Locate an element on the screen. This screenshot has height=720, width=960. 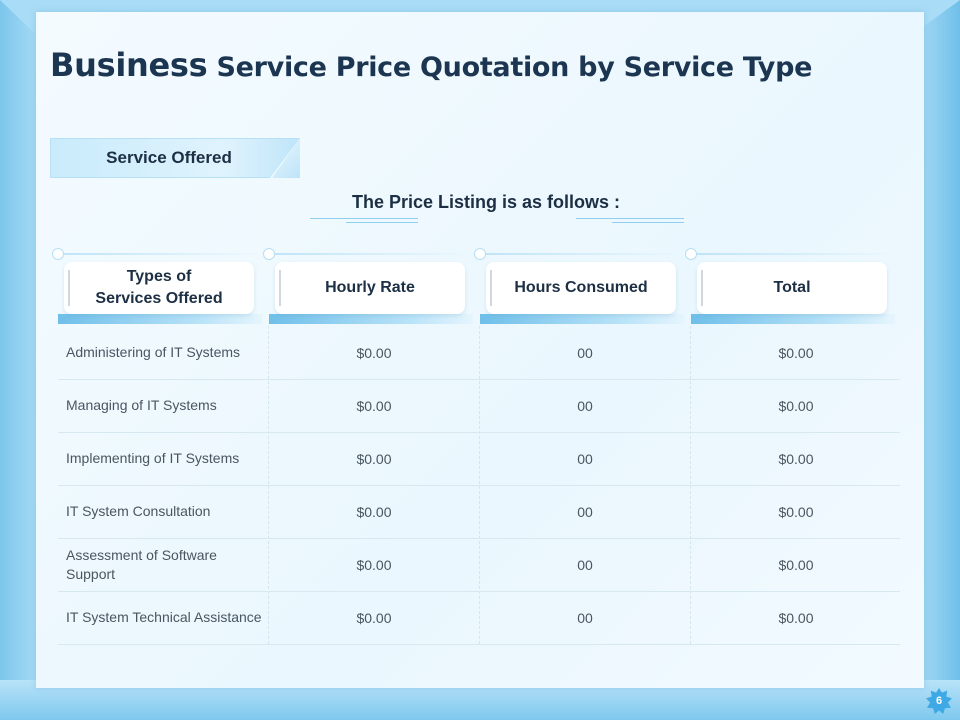
header-hours-consumed-label: Hours Consumed is located at coordinates (581, 288).